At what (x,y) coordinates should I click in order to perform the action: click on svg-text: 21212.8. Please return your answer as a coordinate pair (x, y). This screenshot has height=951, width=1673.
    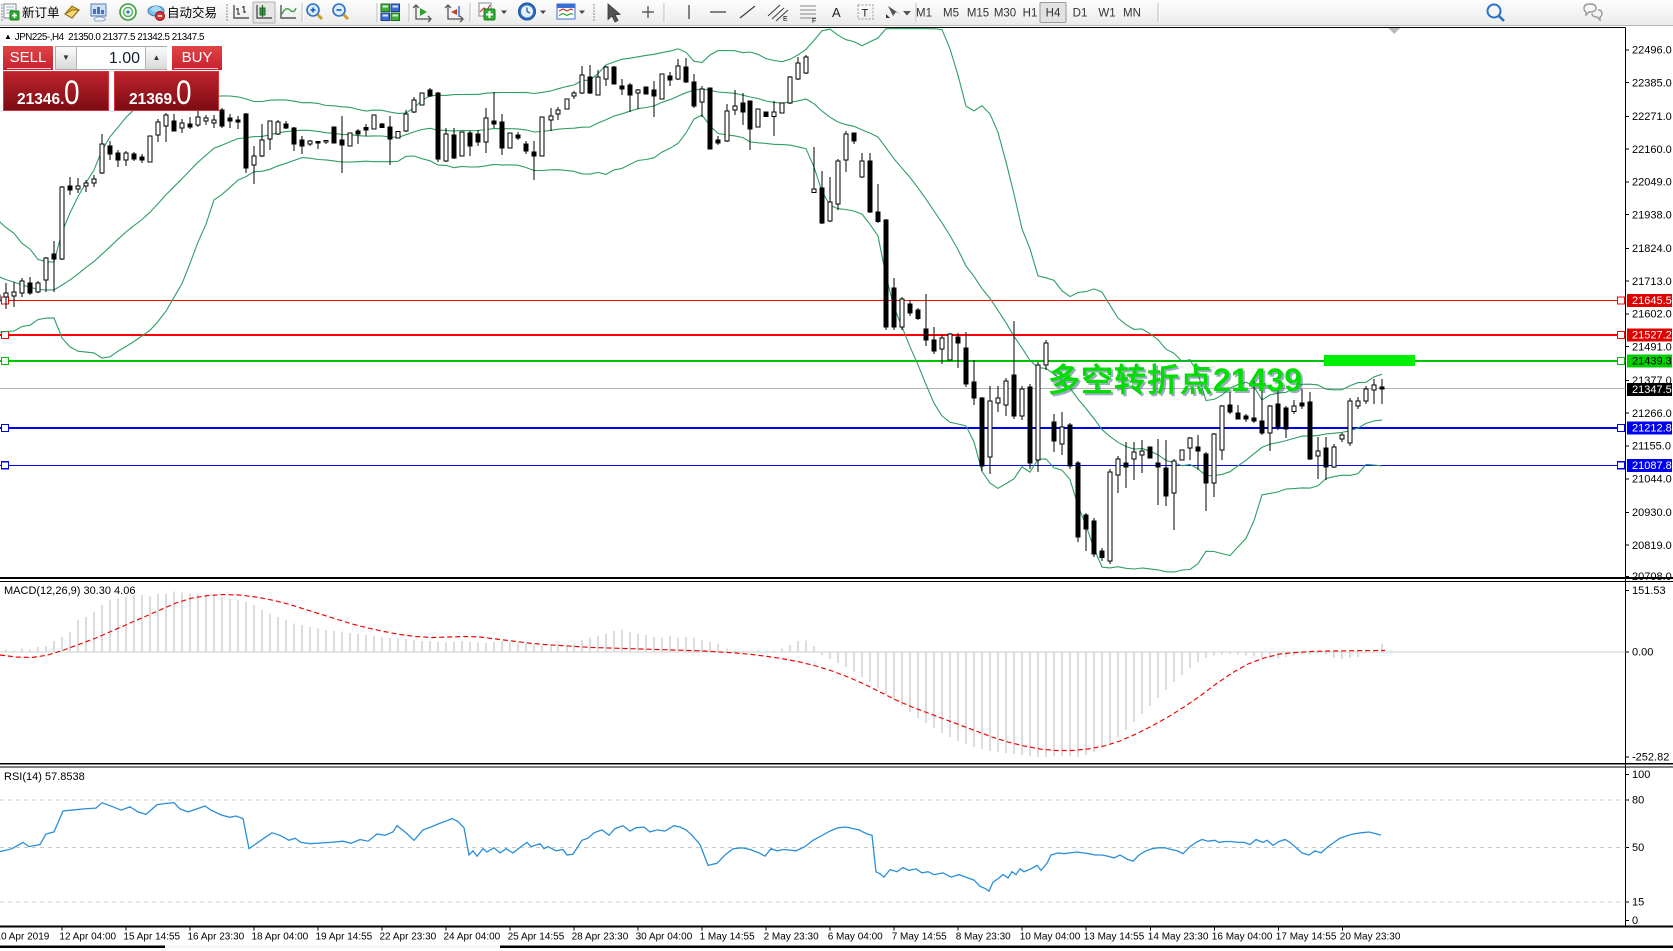
    Looking at the image, I should click on (1652, 429).